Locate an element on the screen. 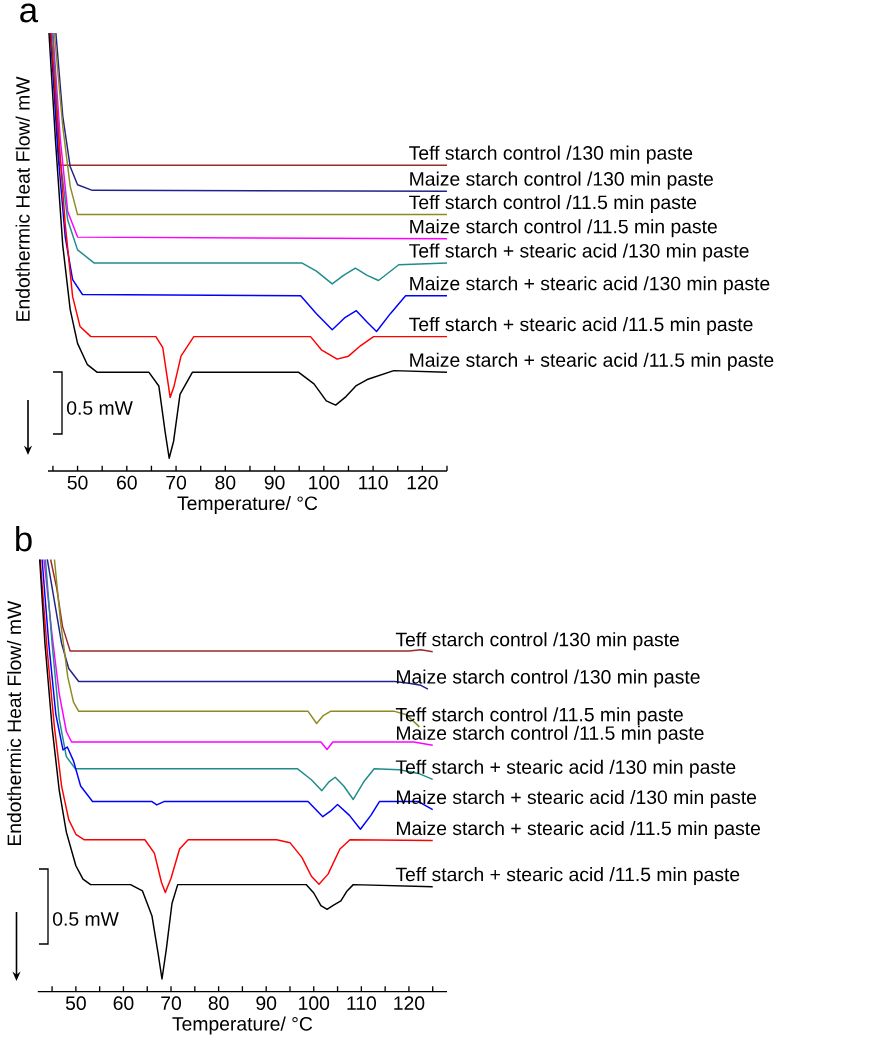 This screenshot has height=1059, width=877. series-label: Teff starch control /11.5 min paste is located at coordinates (553, 203).